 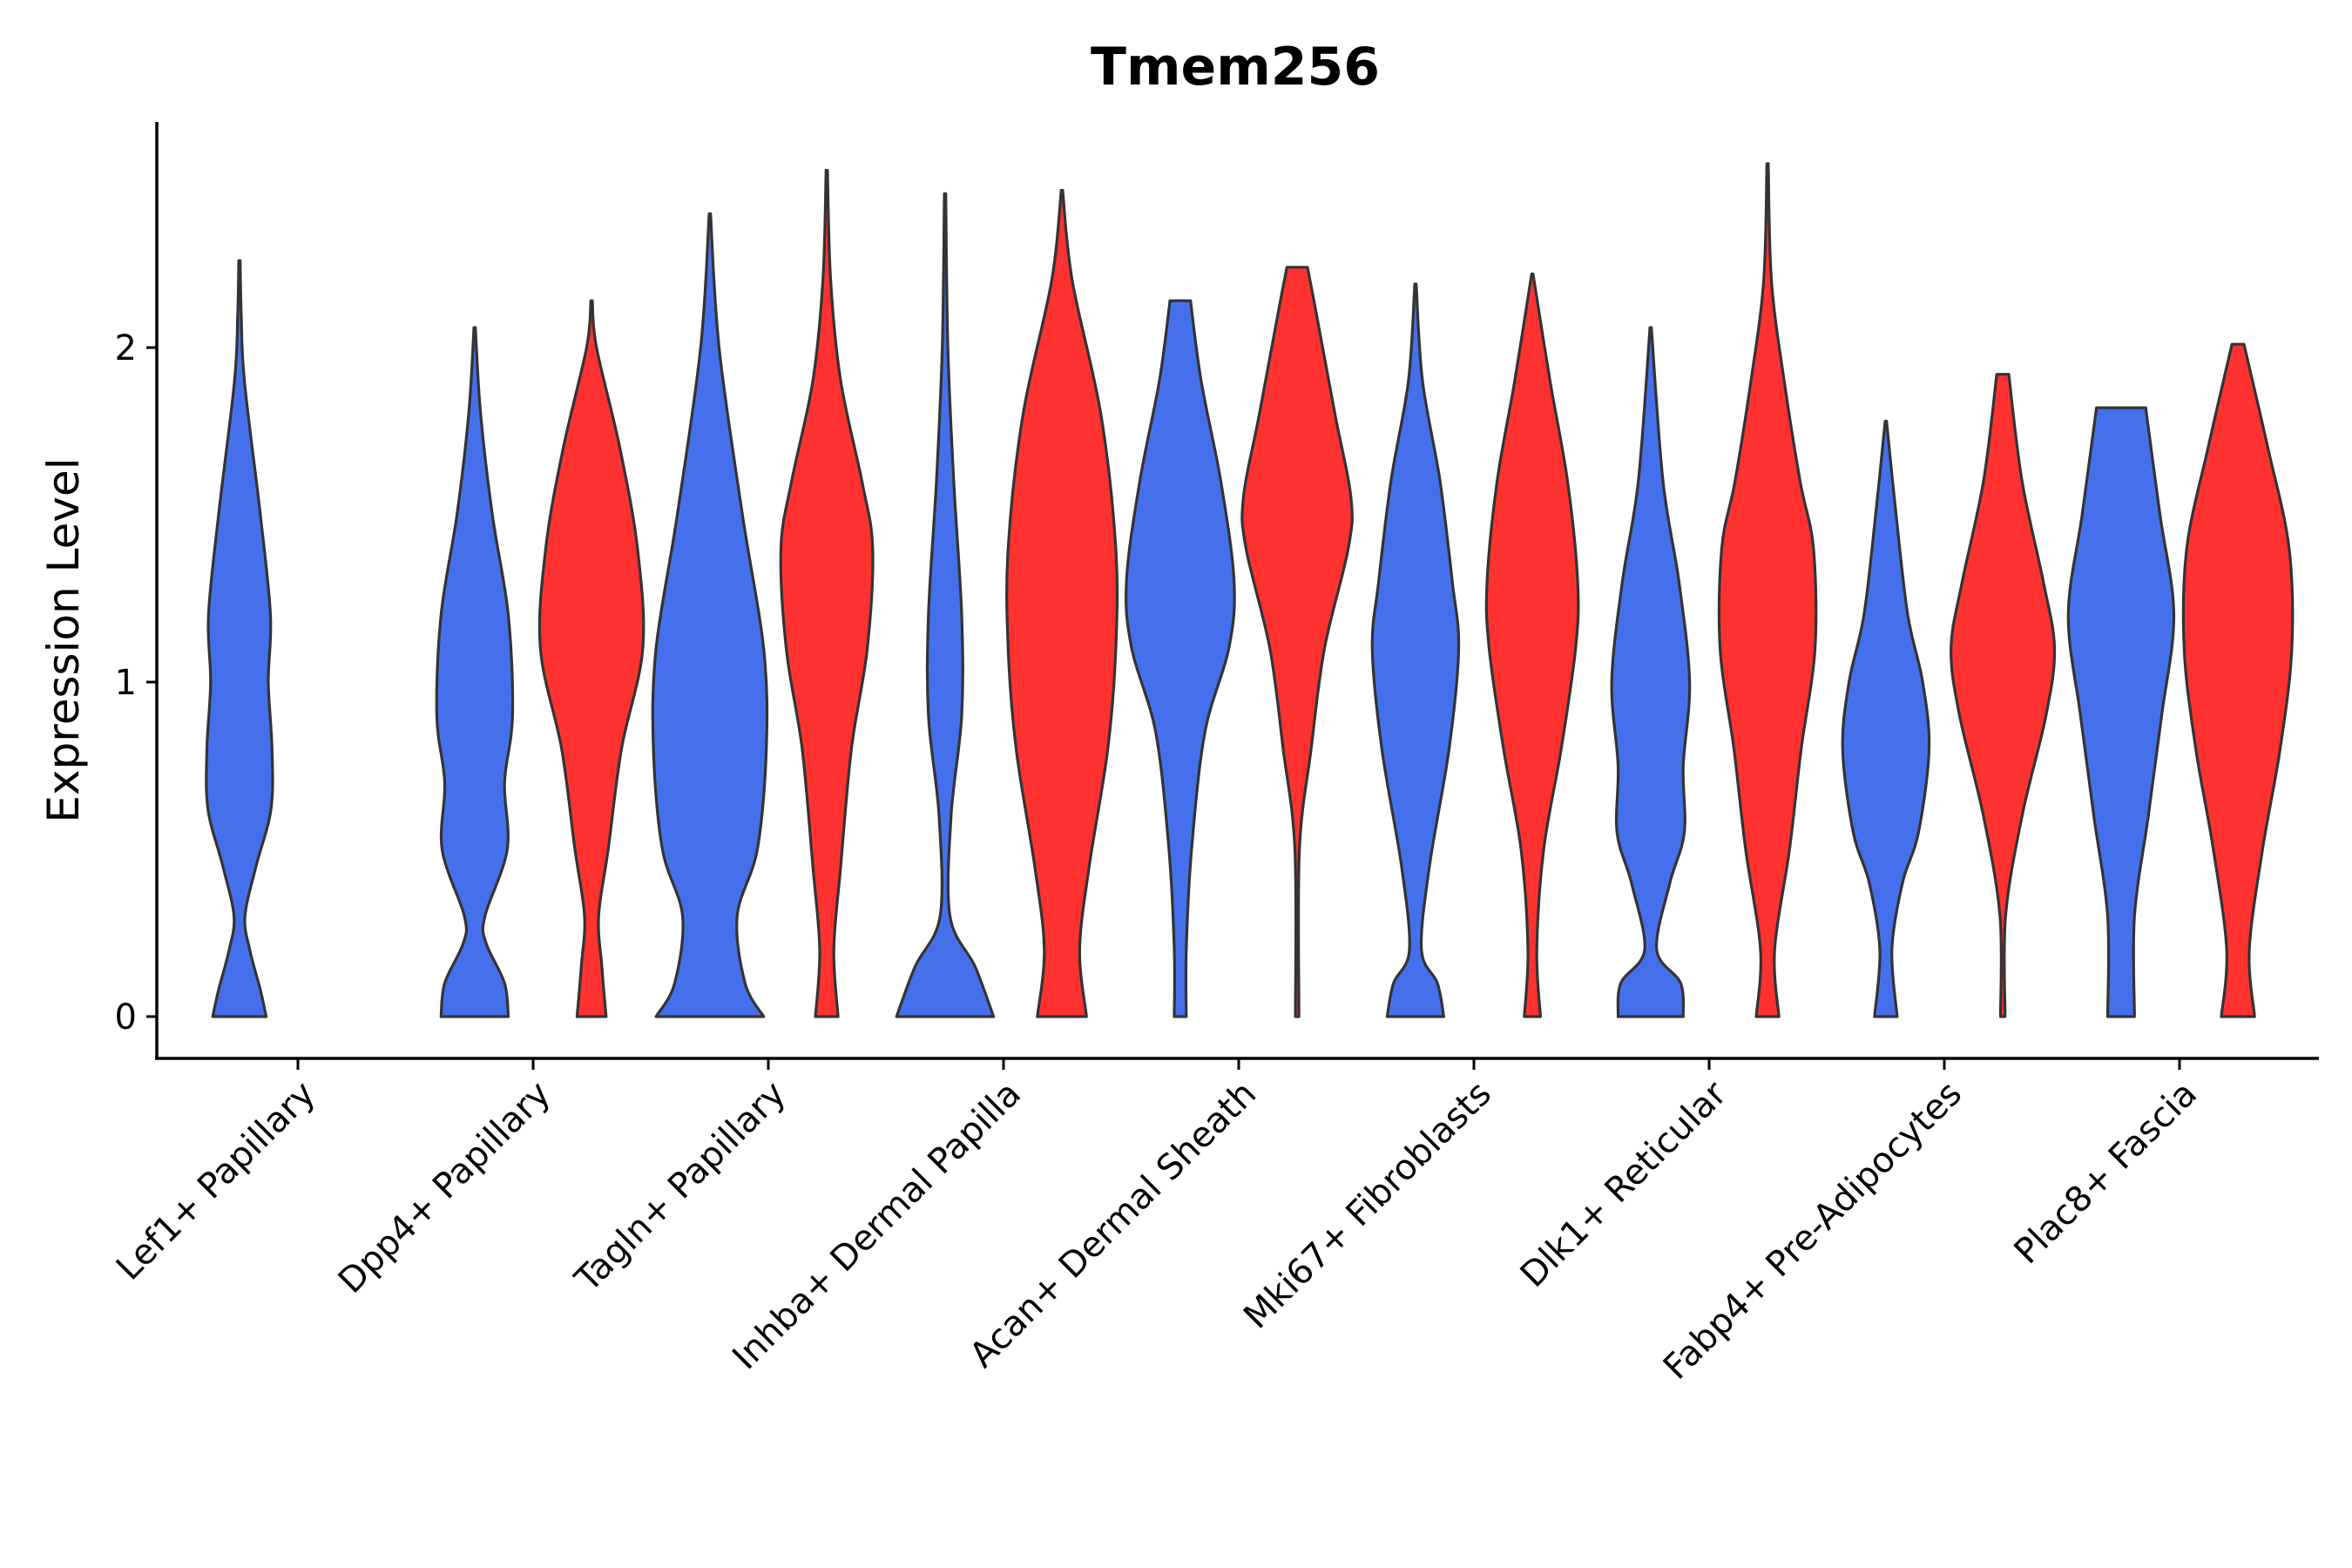 What do you see at coordinates (1235, 67) in the screenshot?
I see `chart-title: Tmem256` at bounding box center [1235, 67].